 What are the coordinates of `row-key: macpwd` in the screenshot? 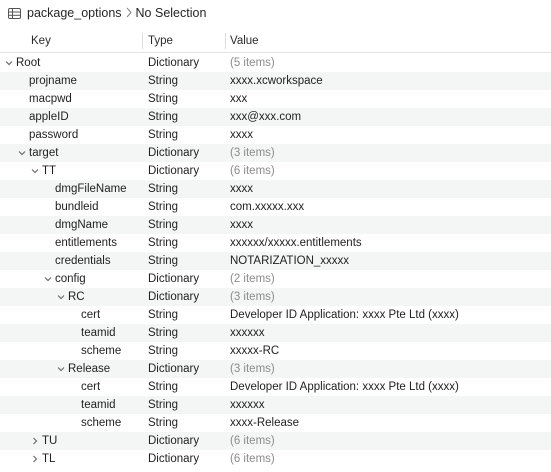 It's located at (50, 99).